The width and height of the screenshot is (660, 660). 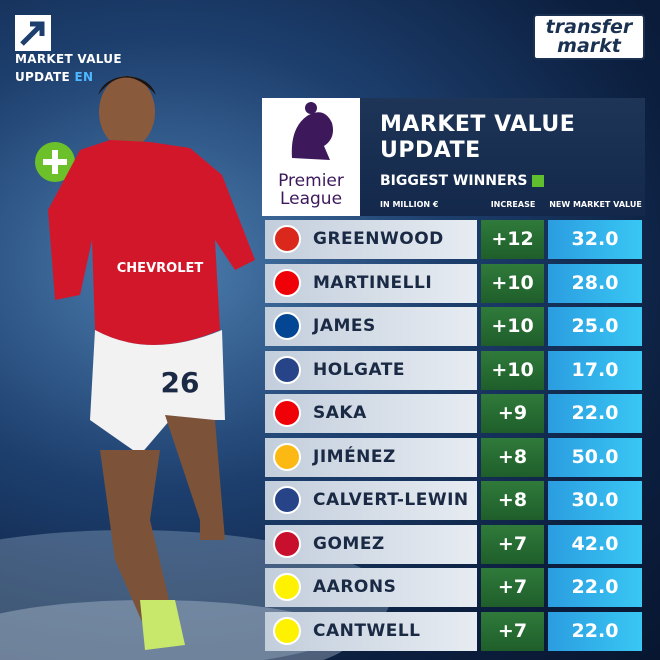 What do you see at coordinates (478, 124) in the screenshot?
I see `title: MARKET VALUE` at bounding box center [478, 124].